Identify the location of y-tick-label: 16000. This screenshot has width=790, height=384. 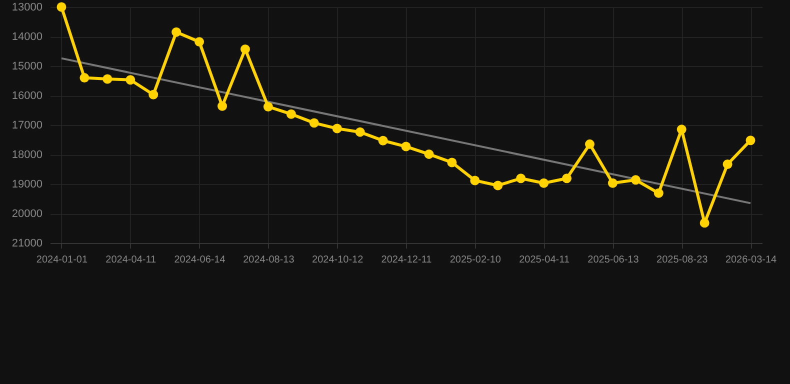
(27, 96).